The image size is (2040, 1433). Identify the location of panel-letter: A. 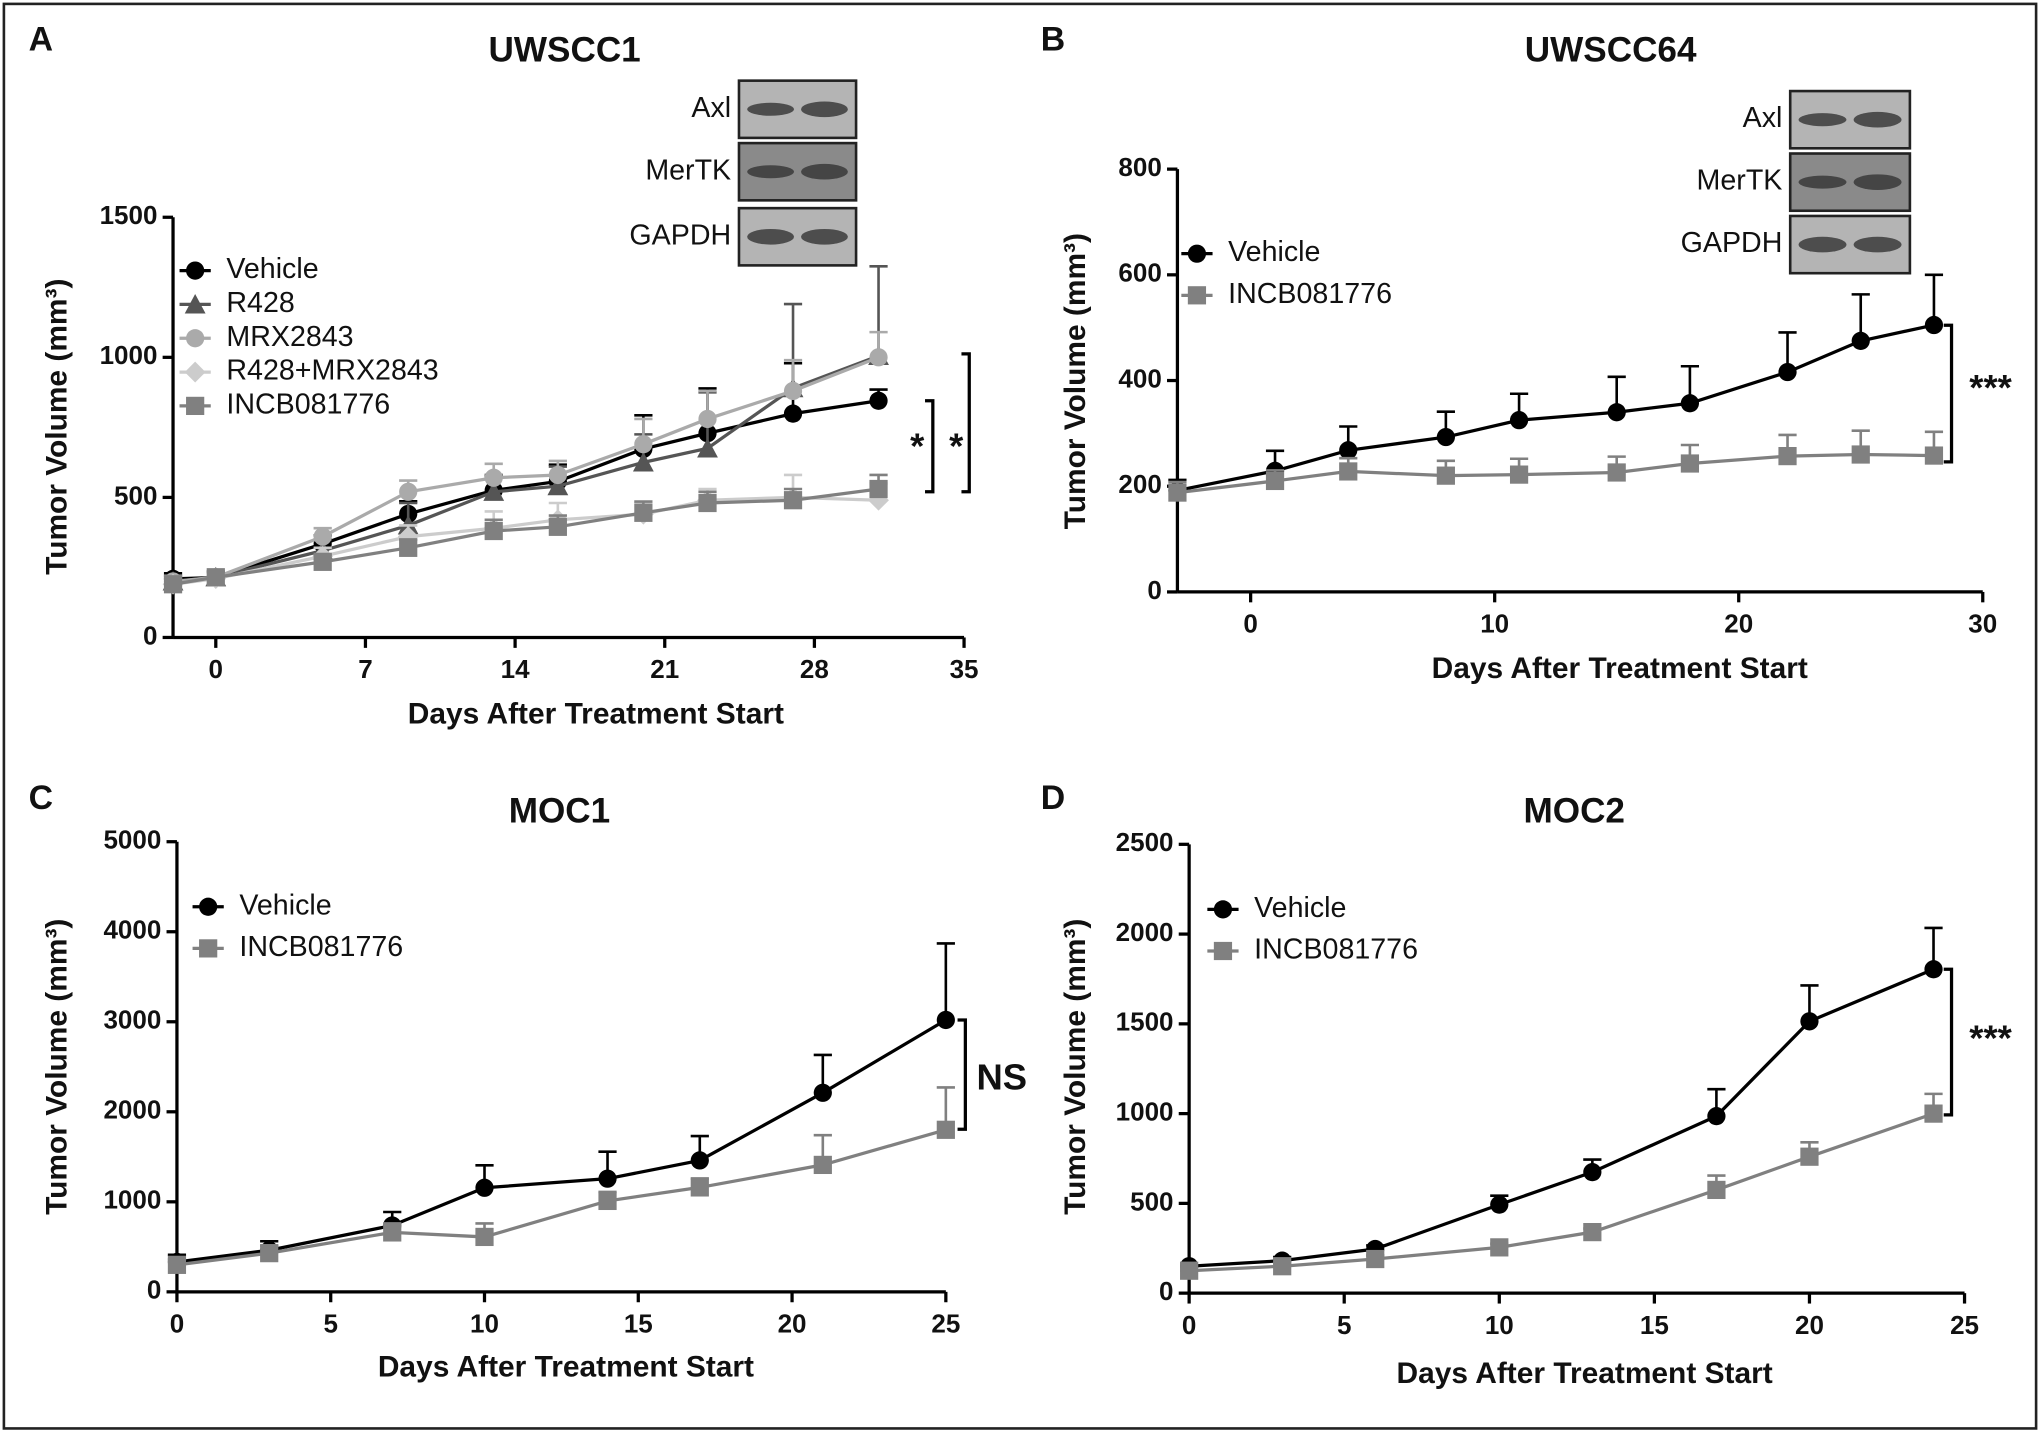
(41, 40).